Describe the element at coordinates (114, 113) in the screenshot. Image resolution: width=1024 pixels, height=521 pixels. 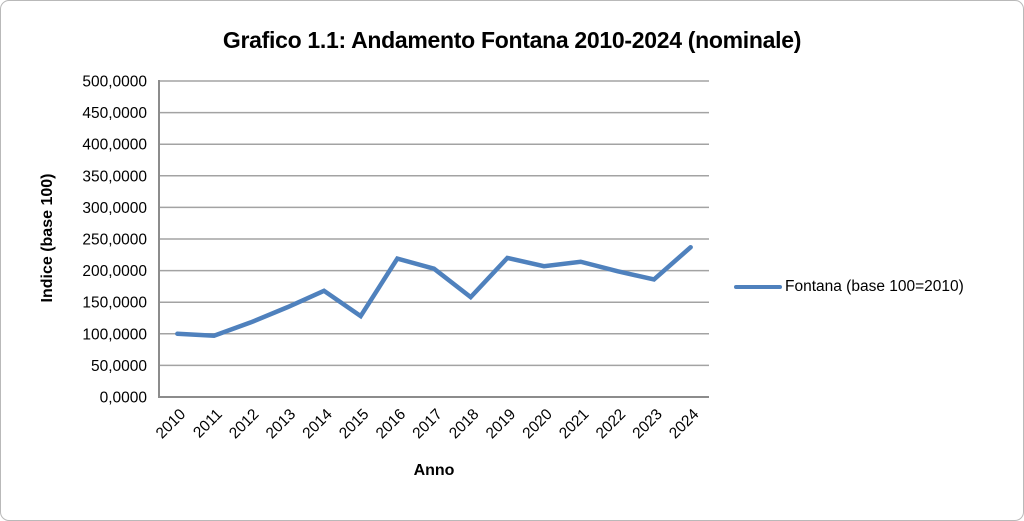
I see `y-tick-label: 450,0000` at that location.